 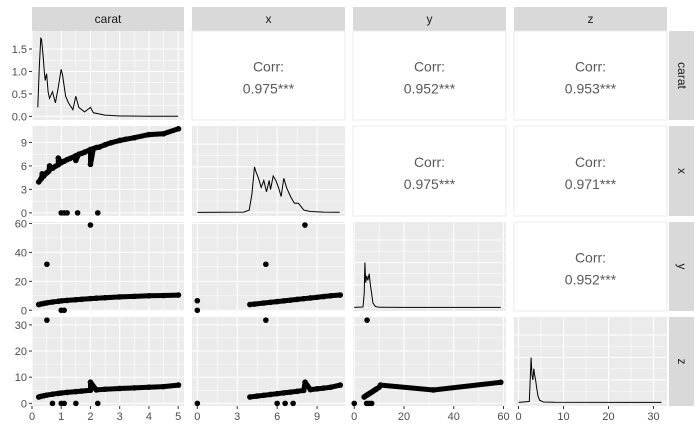 I want to click on strip-right-label-y: y, so click(x=682, y=267).